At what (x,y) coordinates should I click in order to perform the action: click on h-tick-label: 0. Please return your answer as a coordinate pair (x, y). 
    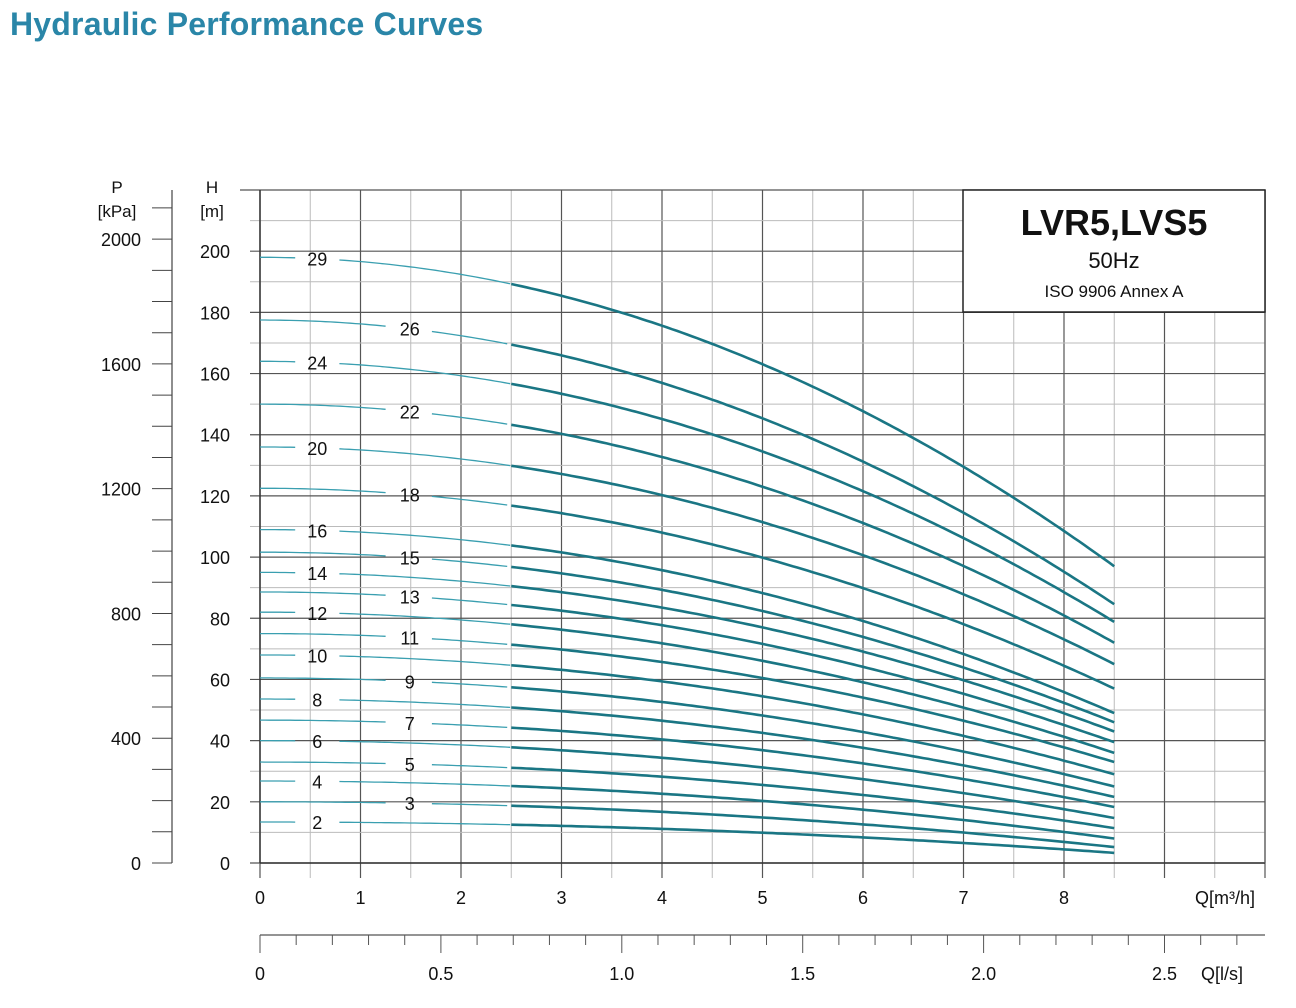
    Looking at the image, I should click on (225, 864).